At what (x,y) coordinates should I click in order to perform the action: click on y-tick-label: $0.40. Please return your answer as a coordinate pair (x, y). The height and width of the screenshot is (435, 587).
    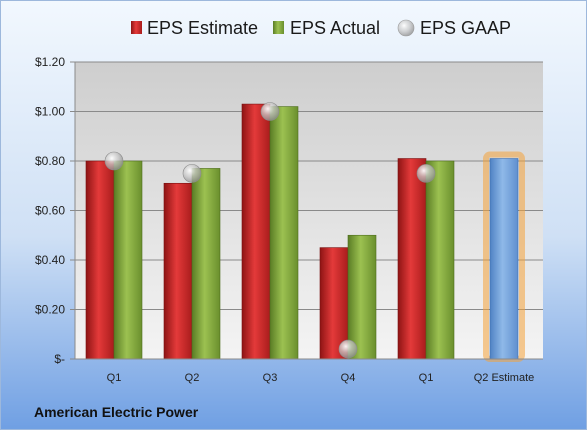
    Looking at the image, I should click on (50, 260).